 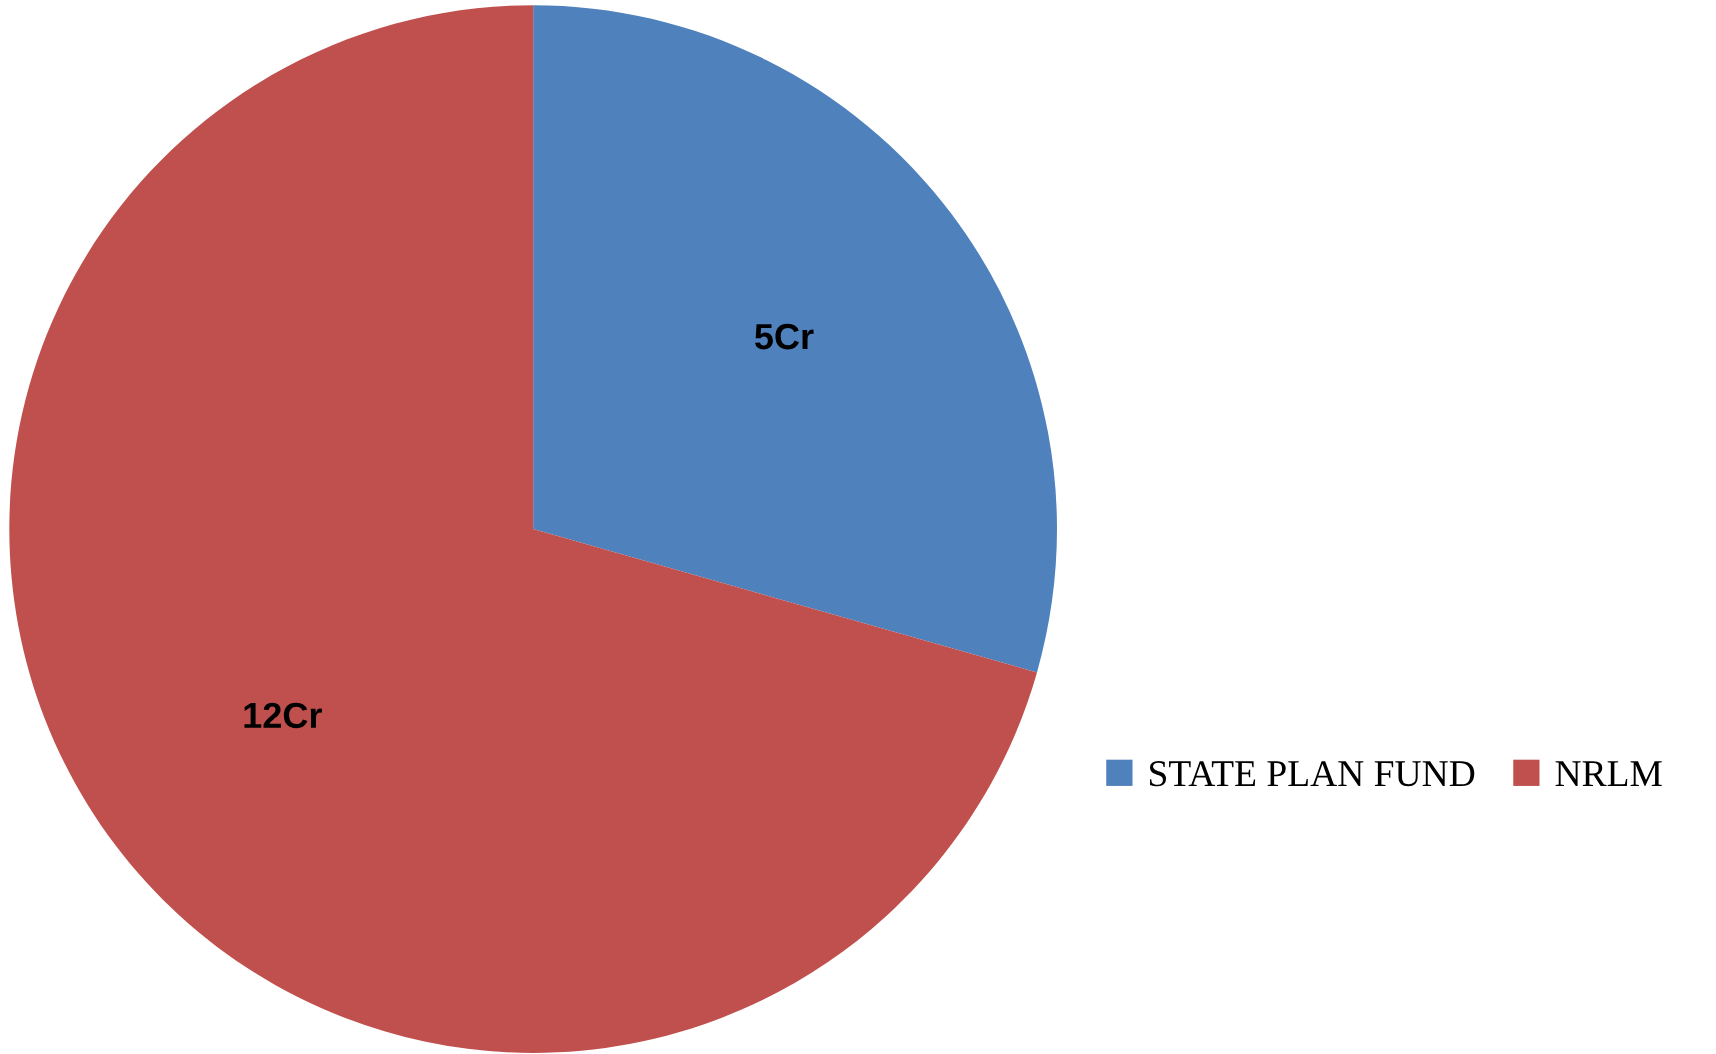 What do you see at coordinates (784, 336) in the screenshot?
I see `data-label: 5Cr` at bounding box center [784, 336].